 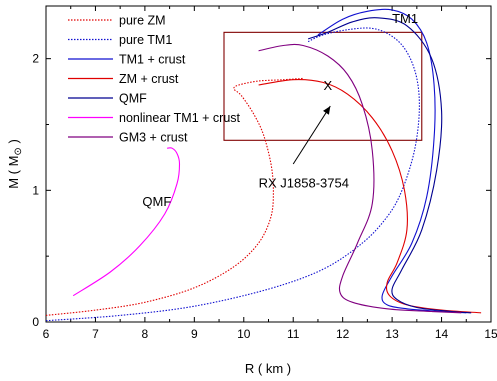 What do you see at coordinates (268, 368) in the screenshot?
I see `x-axis-title: R ( km )` at bounding box center [268, 368].